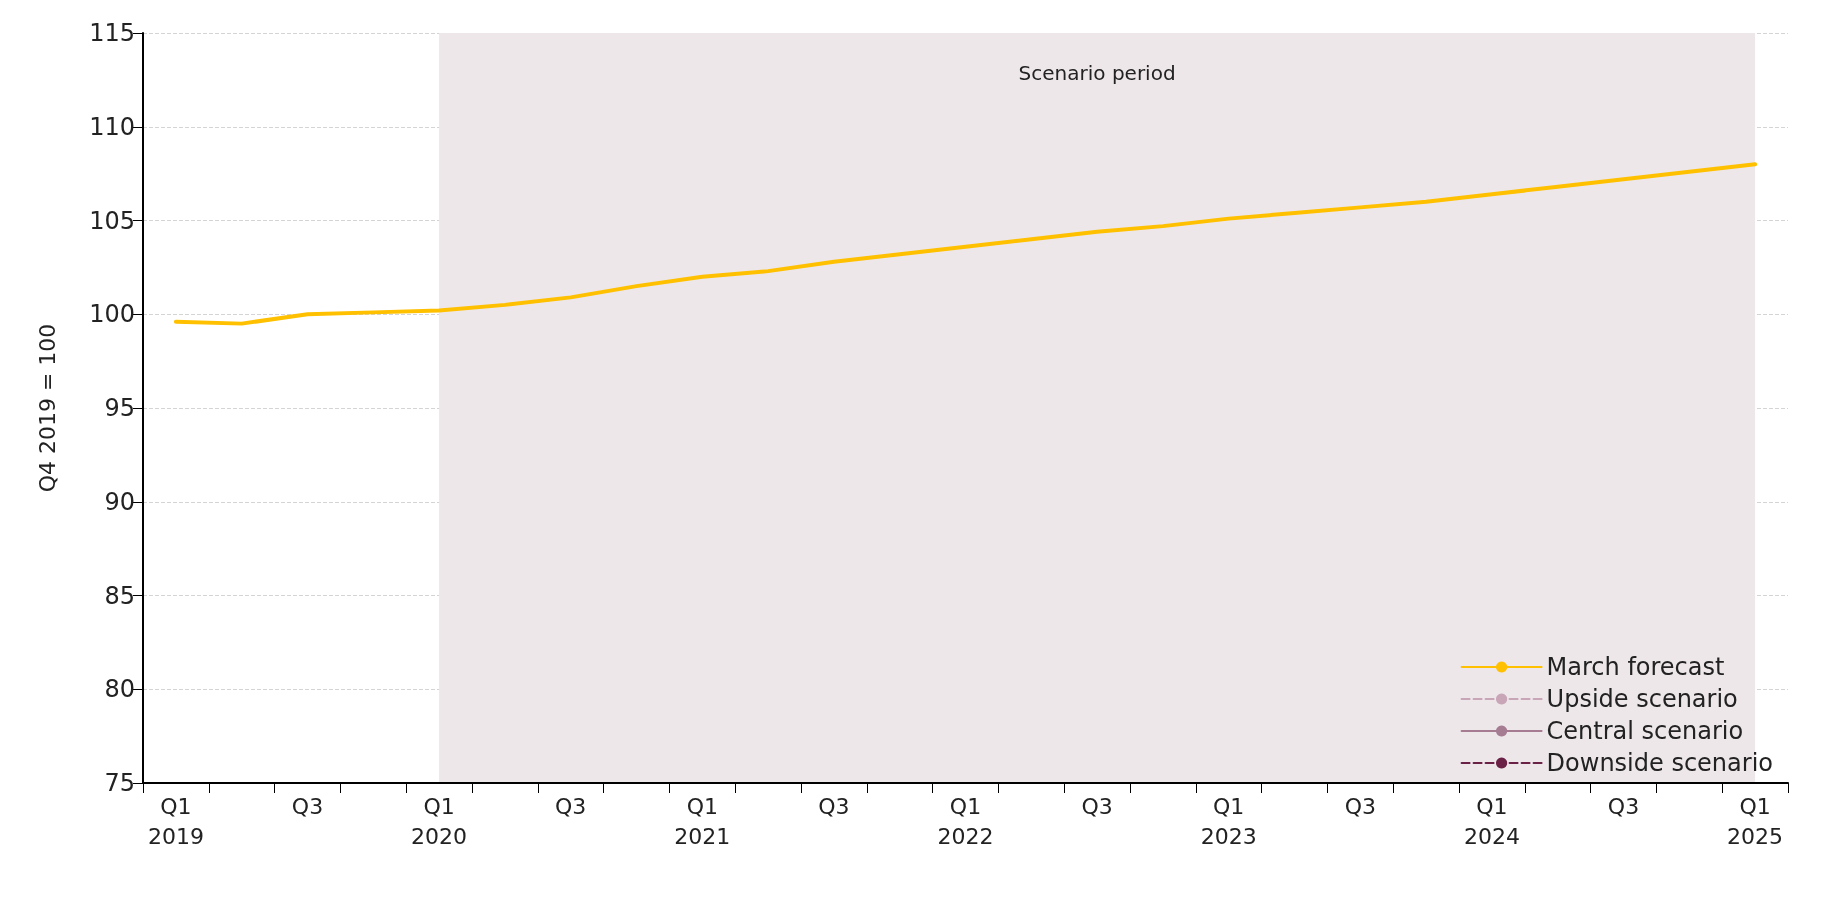 This screenshot has height=912, width=1829. What do you see at coordinates (1659, 763) in the screenshot?
I see `legend-label: Downside scenario` at bounding box center [1659, 763].